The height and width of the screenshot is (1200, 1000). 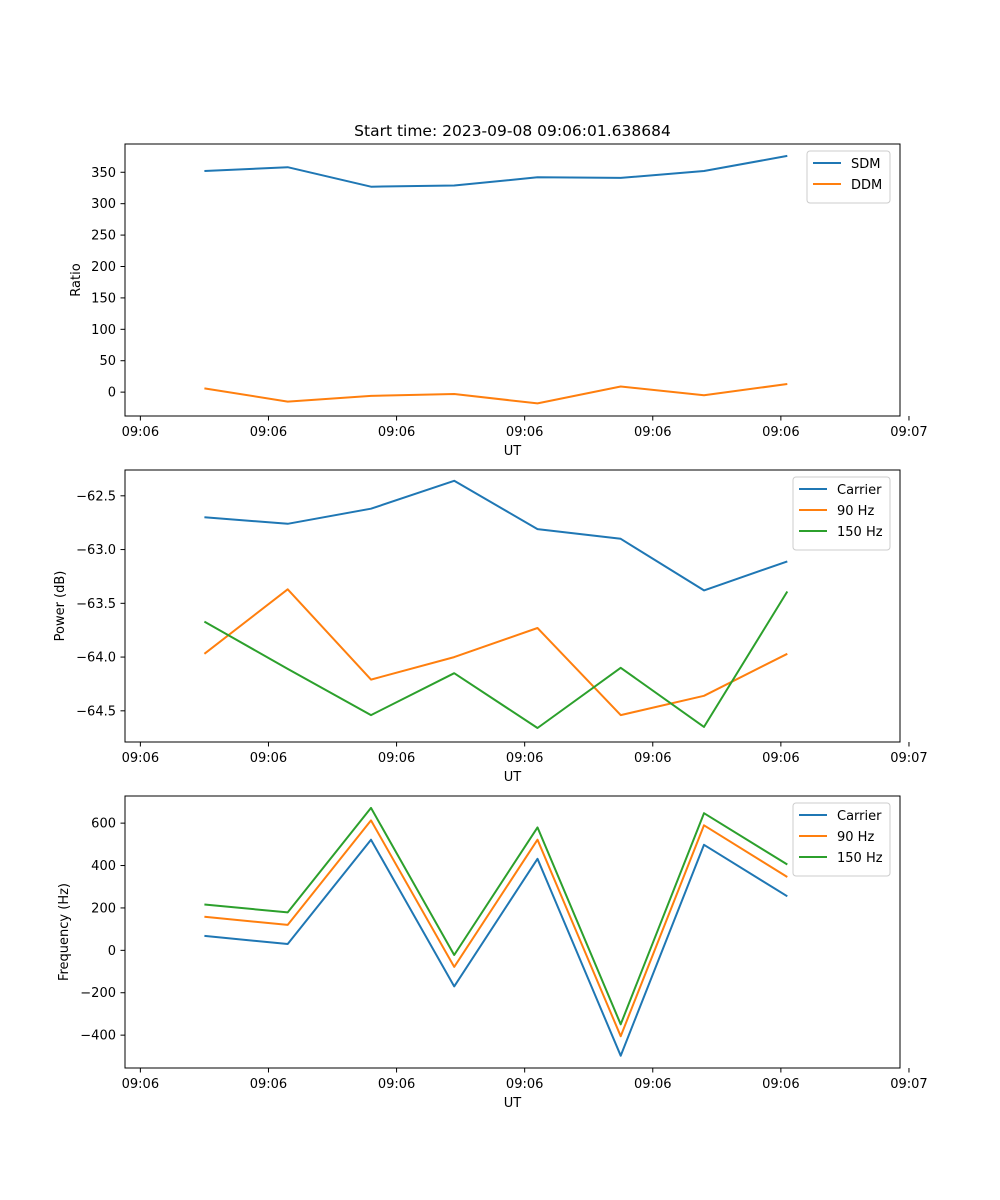 What do you see at coordinates (908, 758) in the screenshot?
I see `power-x-tick-label: 09:07` at bounding box center [908, 758].